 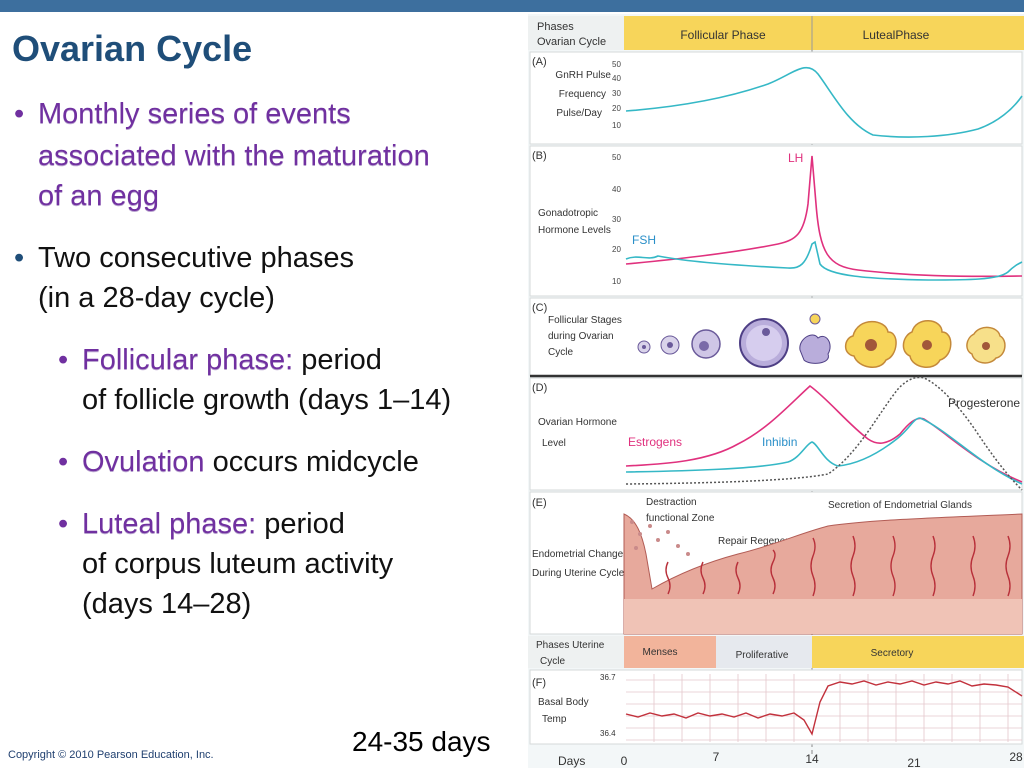 What do you see at coordinates (554, 443) in the screenshot?
I see `panel-d-label-2: Level` at bounding box center [554, 443].